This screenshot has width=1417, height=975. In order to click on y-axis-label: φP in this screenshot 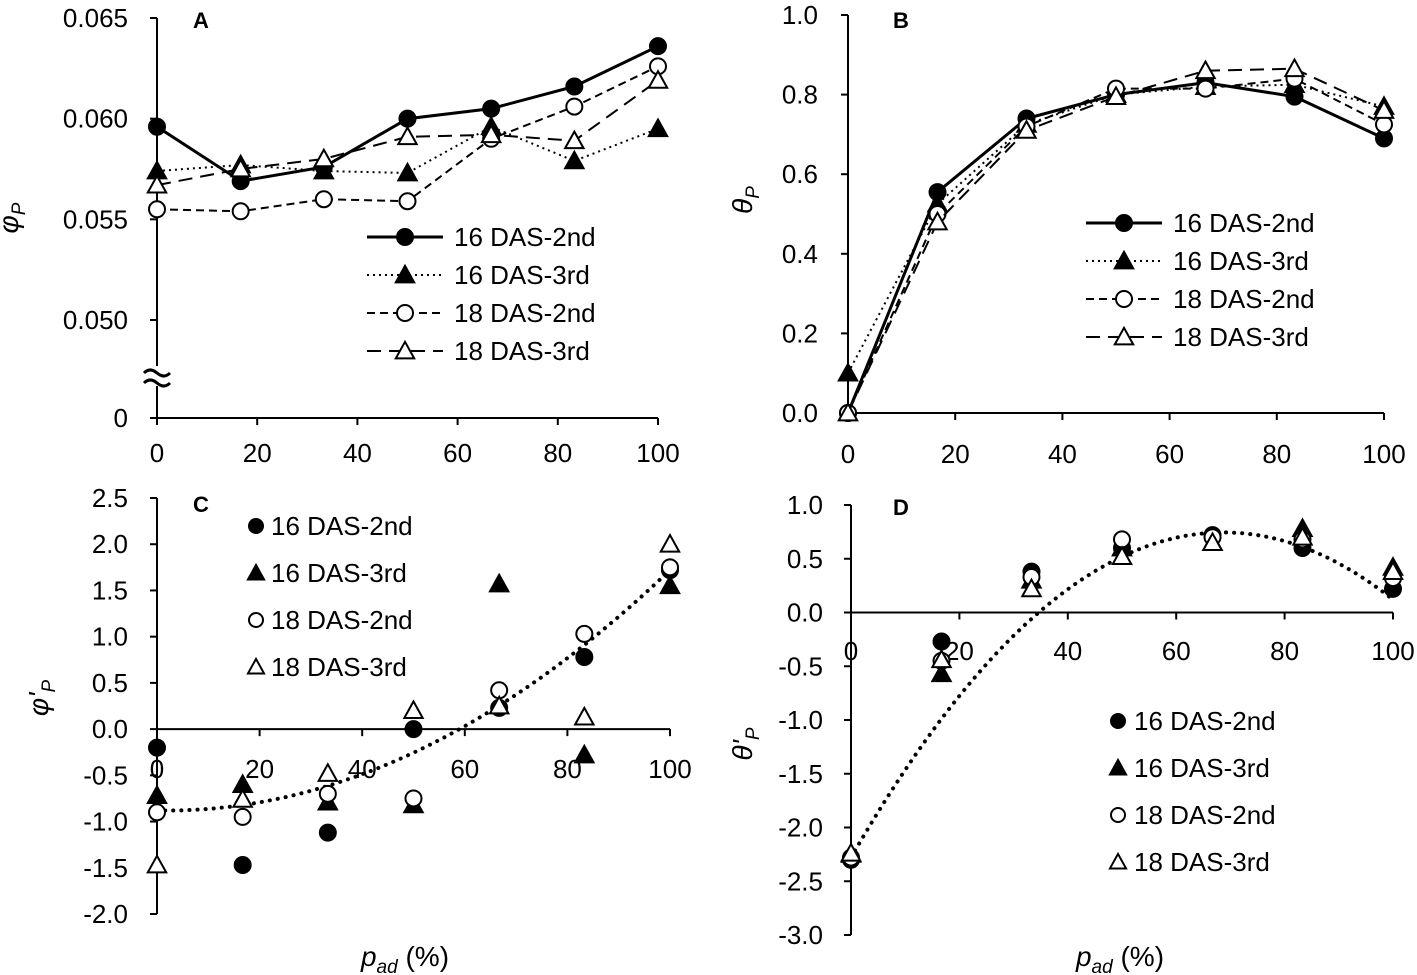, I will do `click(15, 217)`.